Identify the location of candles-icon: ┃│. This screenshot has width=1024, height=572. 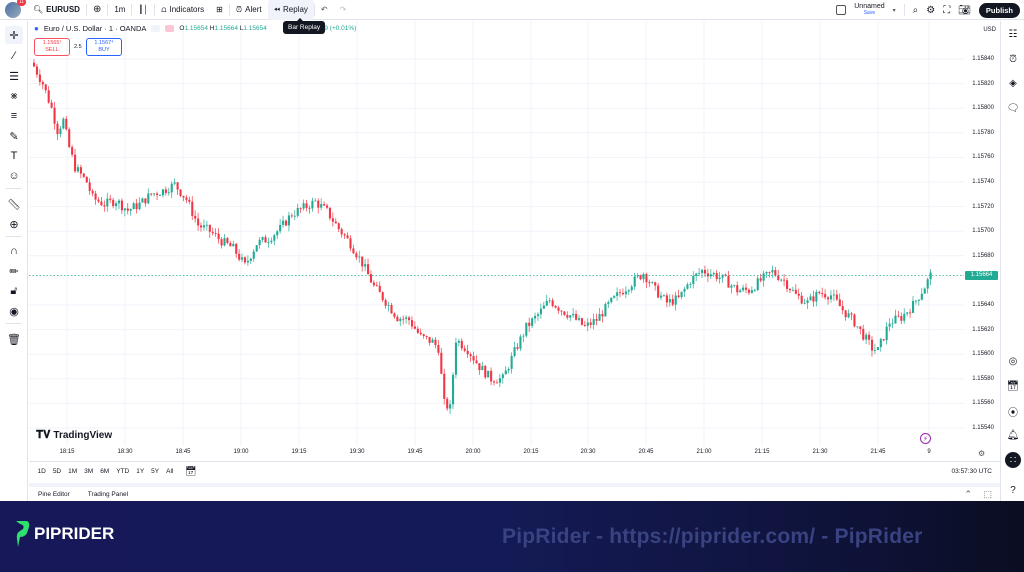
(143, 9).